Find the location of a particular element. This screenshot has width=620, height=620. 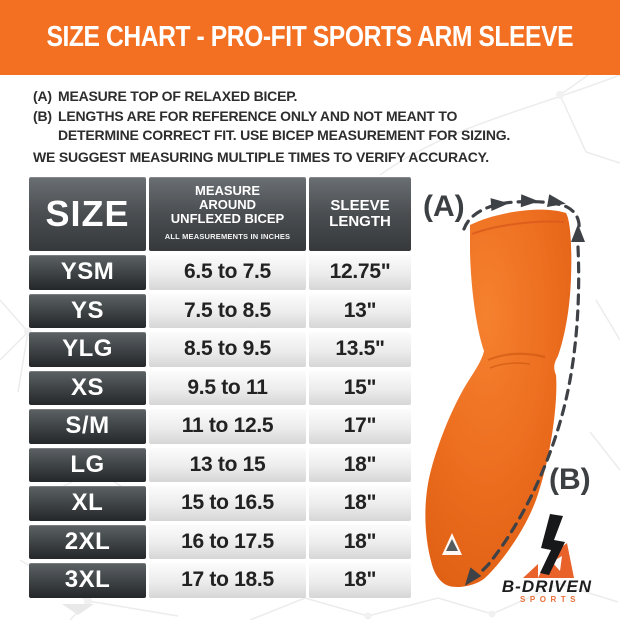

table-row: YSM 6.5 to 7.5 12.75" is located at coordinates (220, 272).